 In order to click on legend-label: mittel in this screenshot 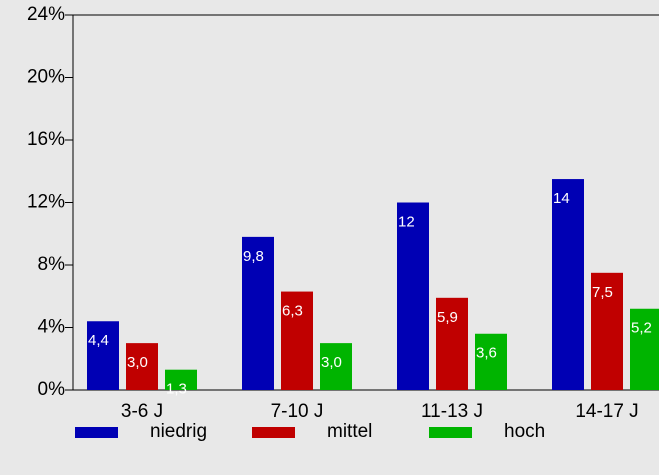, I will do `click(349, 431)`.